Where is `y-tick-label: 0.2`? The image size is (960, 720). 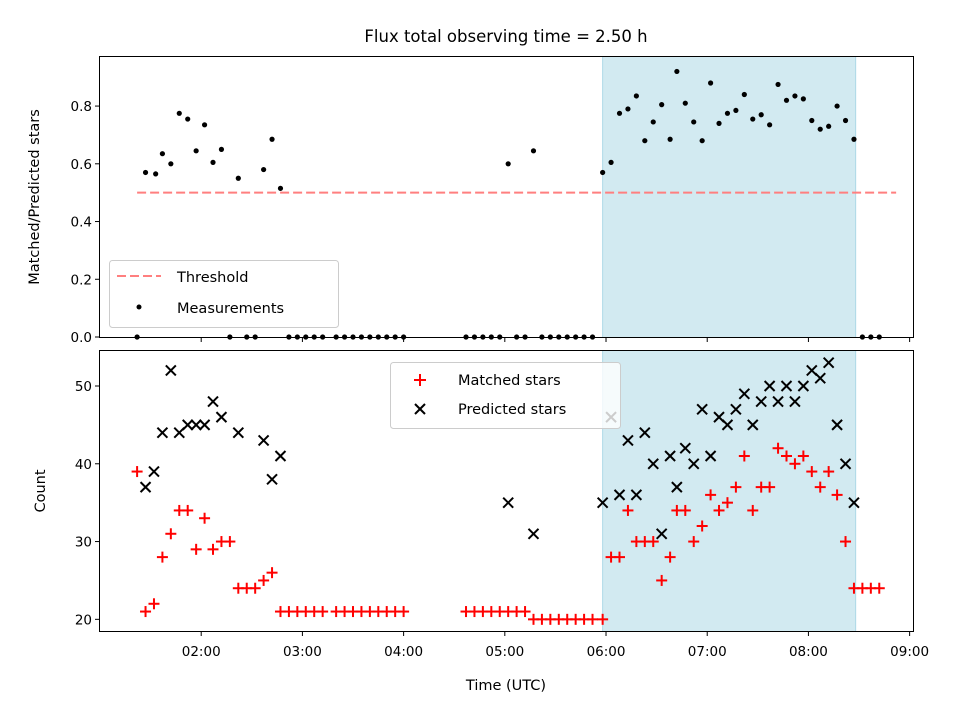 y-tick-label: 0.2 is located at coordinates (81, 280).